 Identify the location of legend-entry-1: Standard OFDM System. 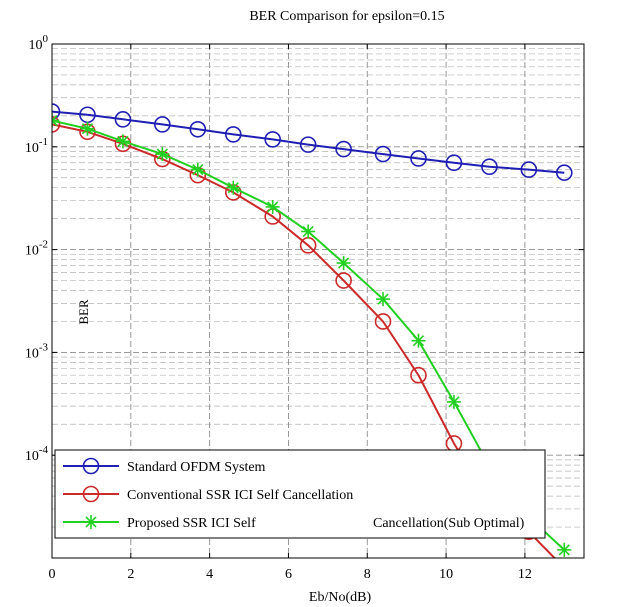
(164, 466).